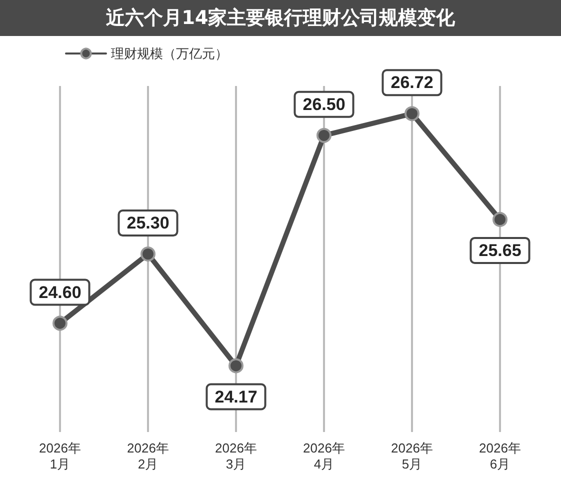  I want to click on data-label: 26.50, so click(324, 104).